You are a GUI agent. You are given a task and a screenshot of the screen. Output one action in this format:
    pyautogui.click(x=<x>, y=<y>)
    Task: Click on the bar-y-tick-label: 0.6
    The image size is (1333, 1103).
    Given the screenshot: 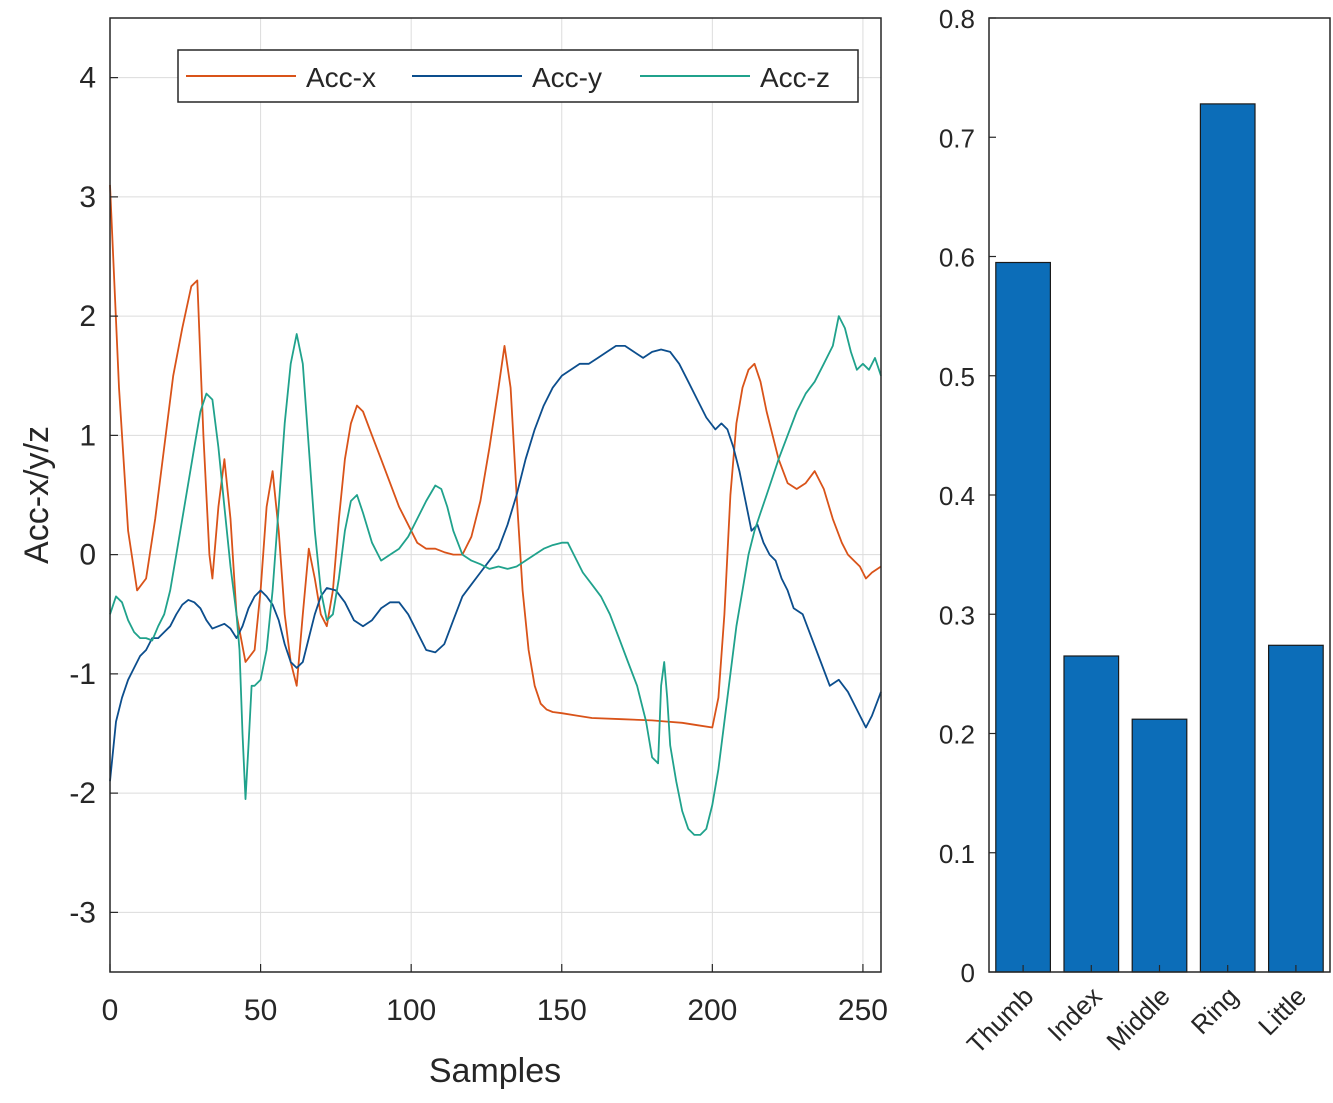 What is the action you would take?
    pyautogui.click(x=957, y=258)
    